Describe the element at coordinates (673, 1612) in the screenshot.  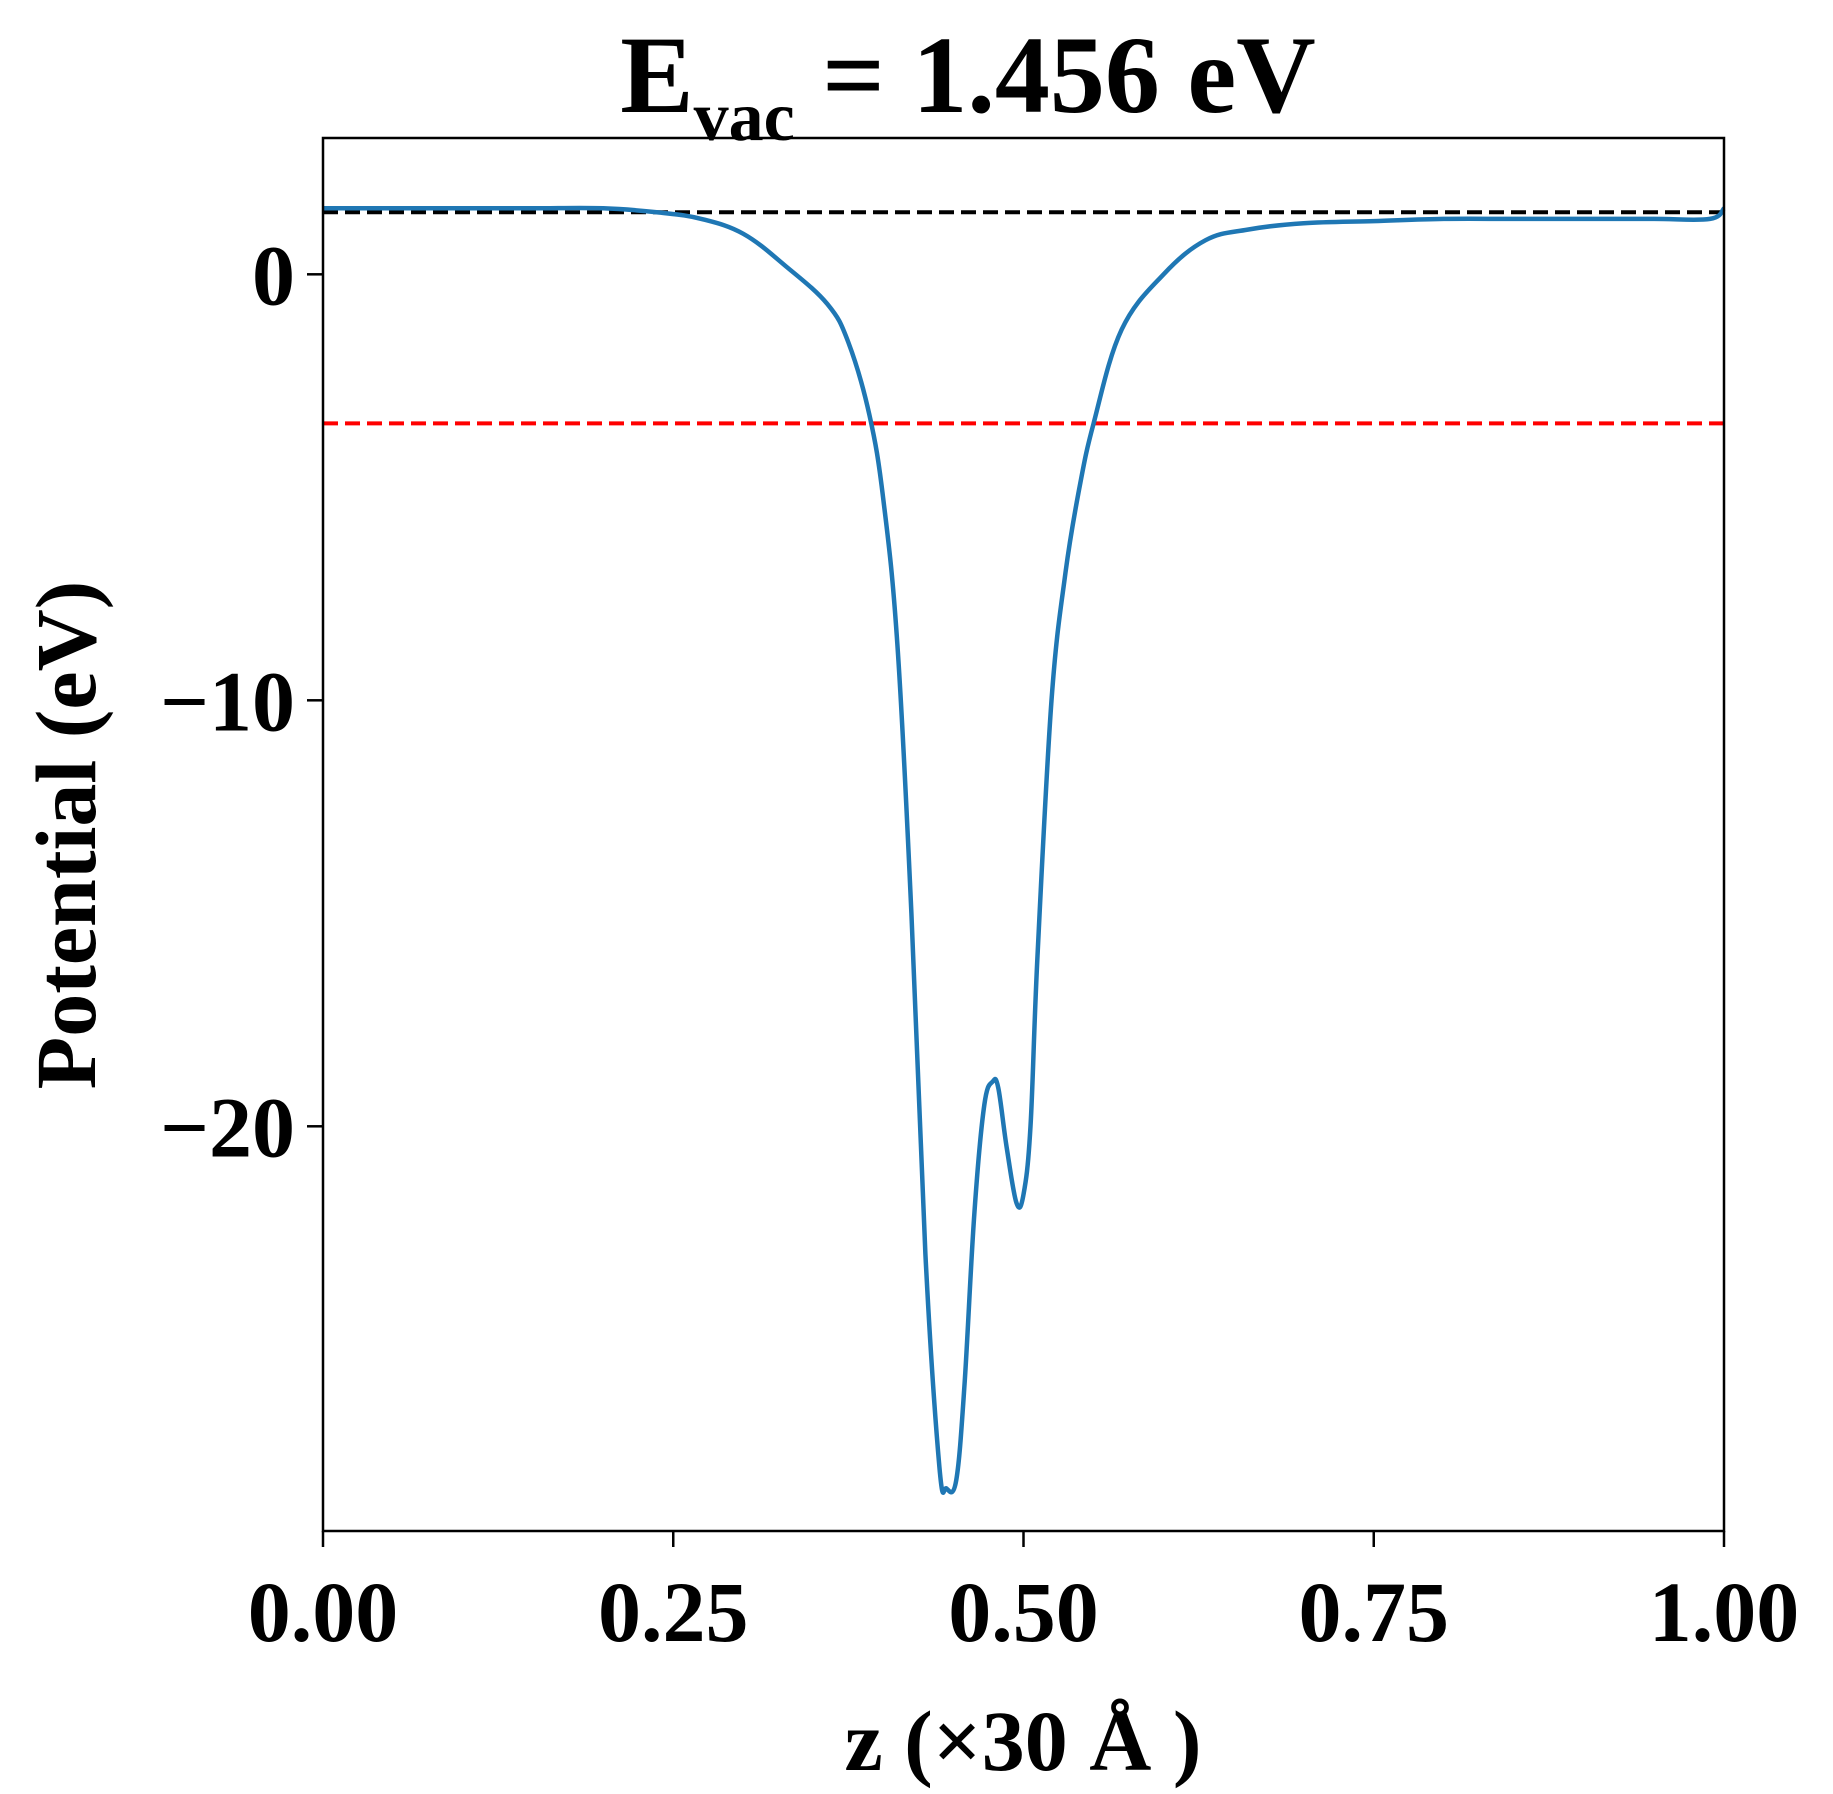
I see `x-tick-label: 0.25` at that location.